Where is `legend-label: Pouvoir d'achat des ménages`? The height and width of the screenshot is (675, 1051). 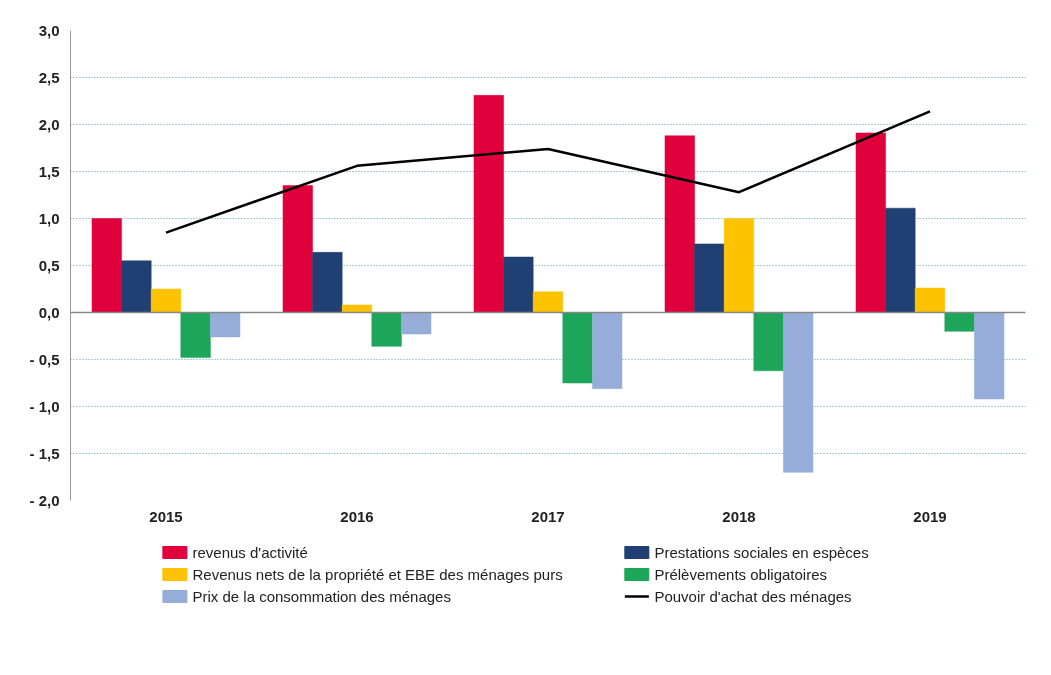 legend-label: Pouvoir d'achat des ménages is located at coordinates (753, 596).